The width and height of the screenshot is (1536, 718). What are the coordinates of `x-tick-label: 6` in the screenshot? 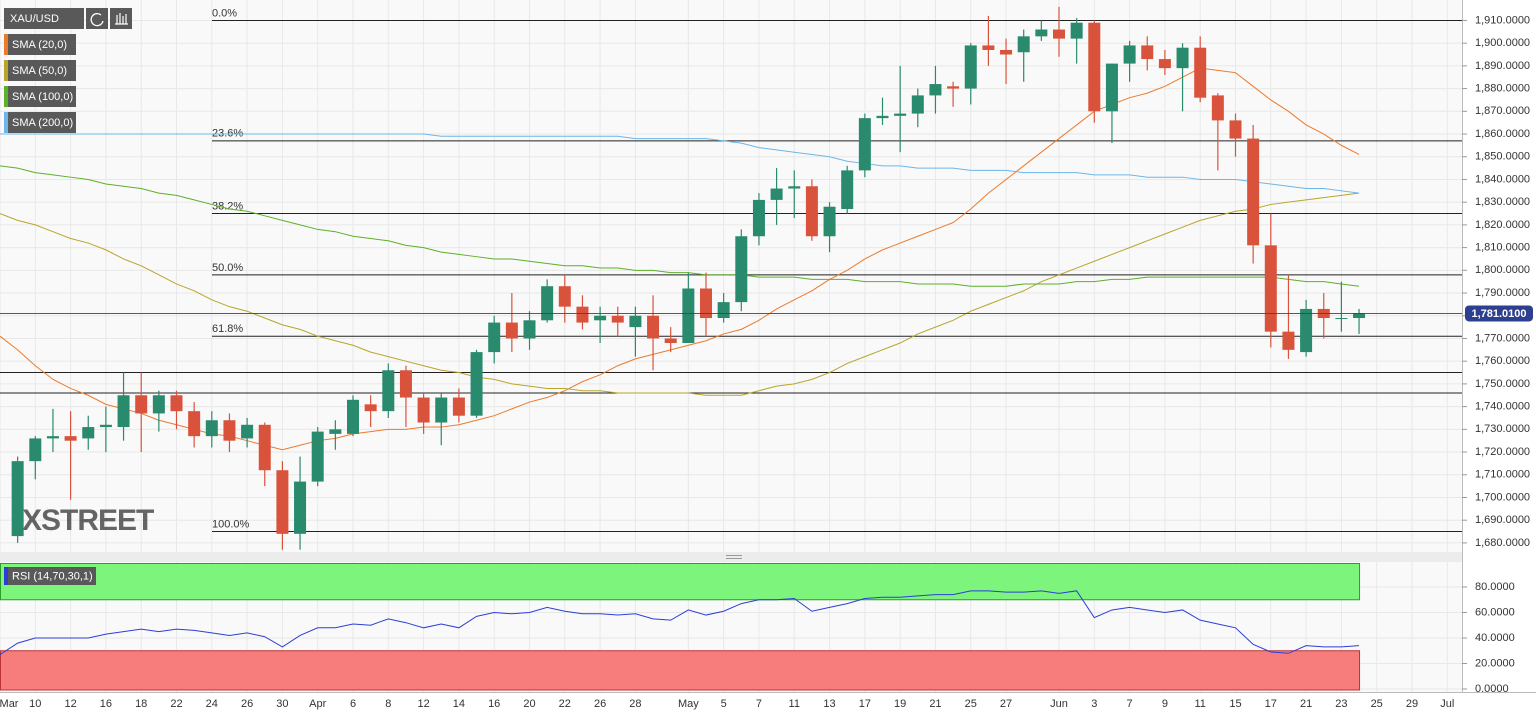 It's located at (353, 704).